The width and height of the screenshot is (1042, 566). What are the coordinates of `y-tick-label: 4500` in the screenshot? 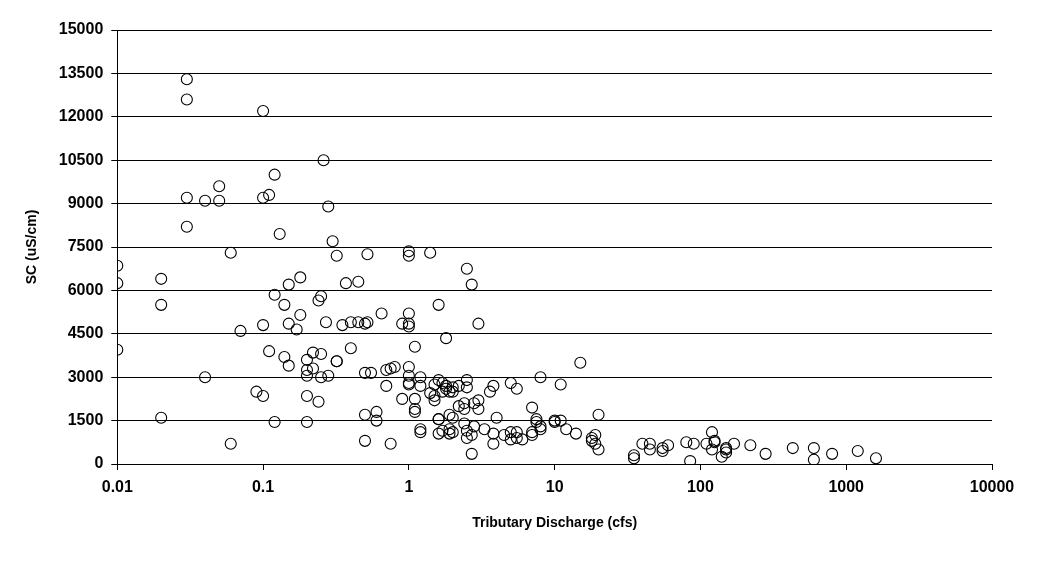 It's located at (85, 333).